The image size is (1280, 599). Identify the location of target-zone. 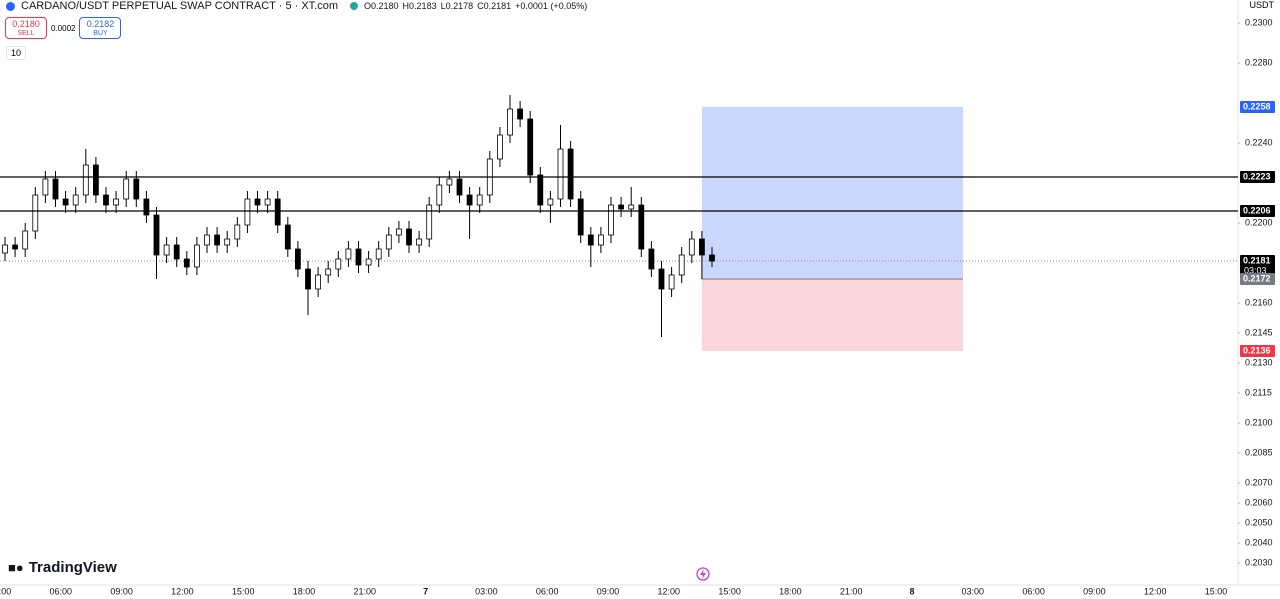
(832, 193).